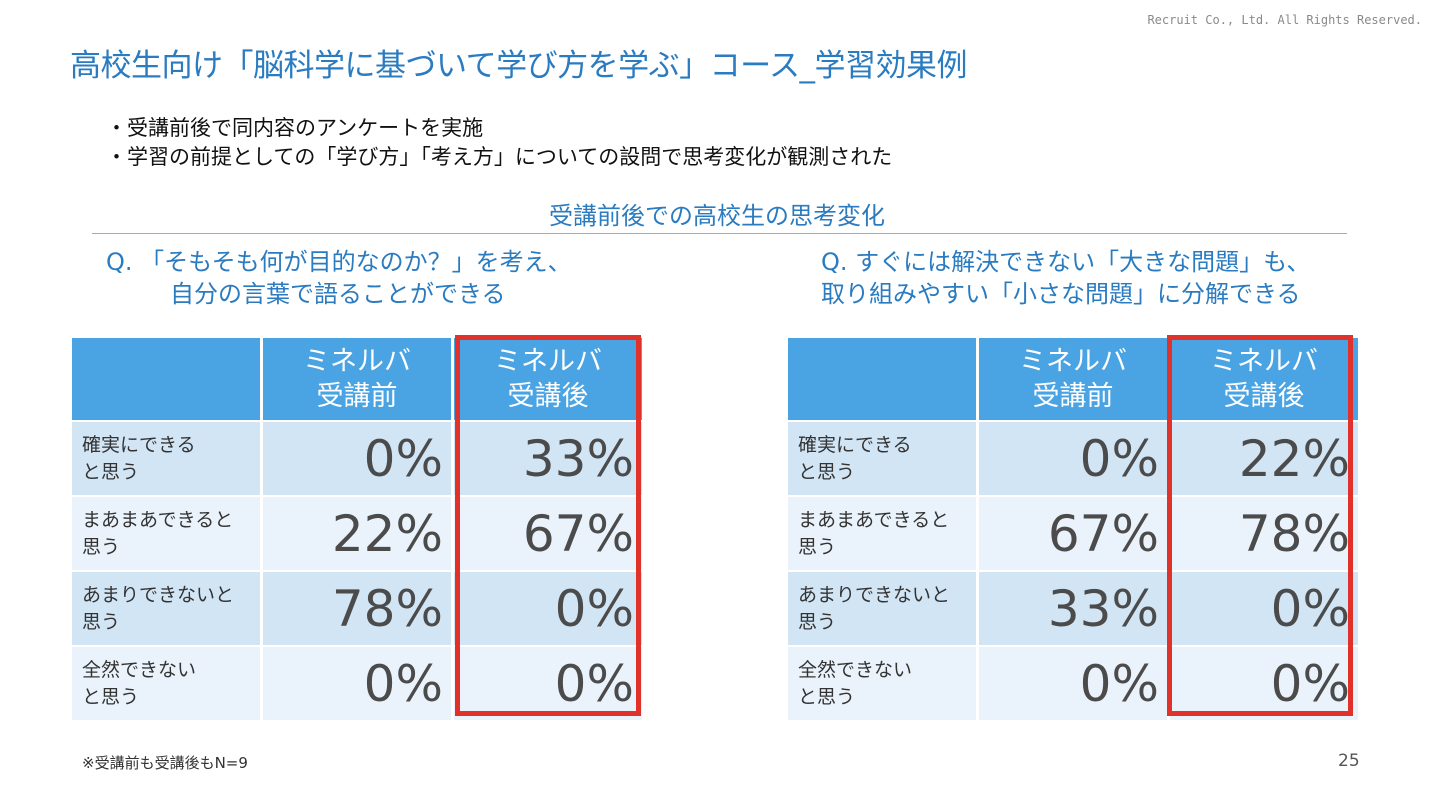 The image size is (1434, 809). I want to click on value-before: 22%, so click(357, 533).